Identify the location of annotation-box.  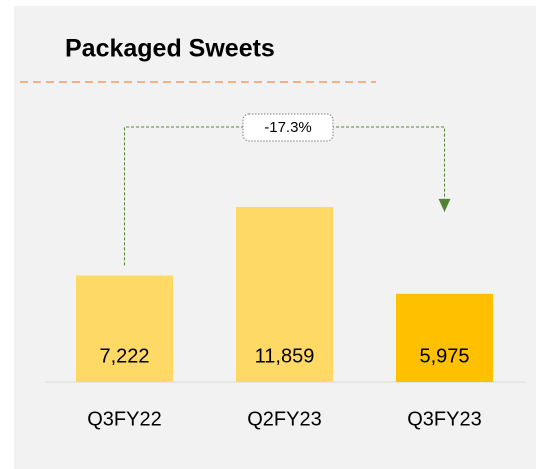
(288, 127).